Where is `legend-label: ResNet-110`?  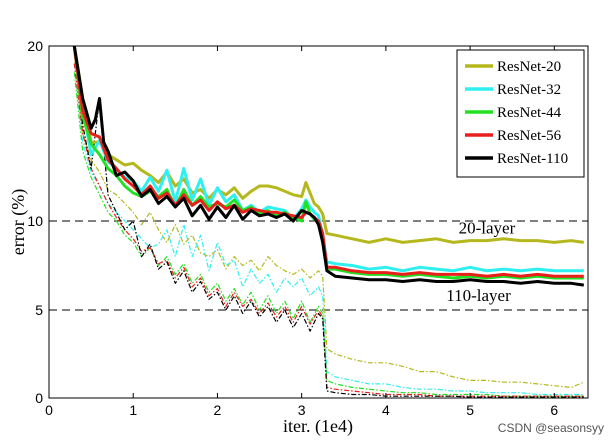 legend-label: ResNet-110 is located at coordinates (532, 159).